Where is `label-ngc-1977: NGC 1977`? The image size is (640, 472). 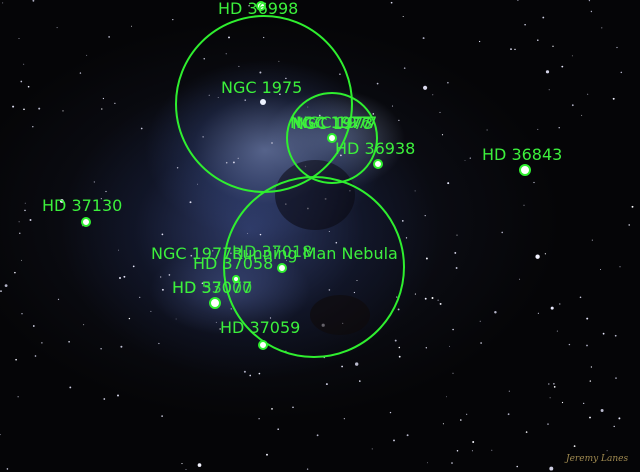 label-ngc-1977: NGC 1977 is located at coordinates (331, 122).